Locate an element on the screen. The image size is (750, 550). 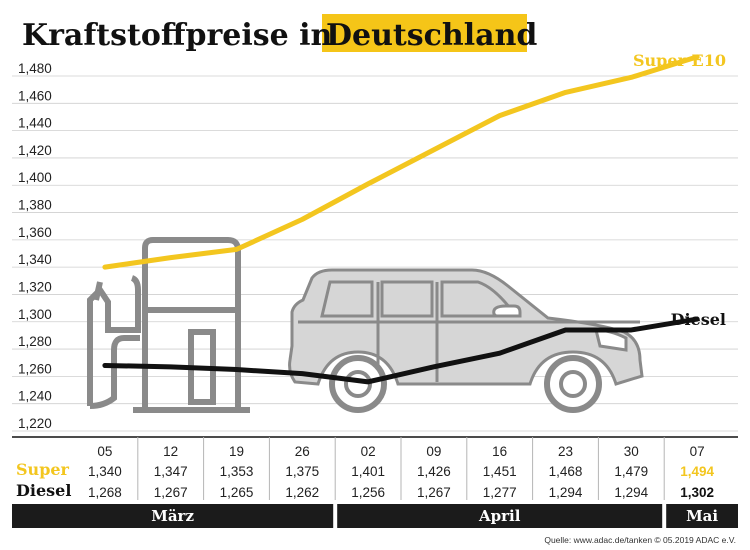
x-tick-label: 23 is located at coordinates (565, 451).